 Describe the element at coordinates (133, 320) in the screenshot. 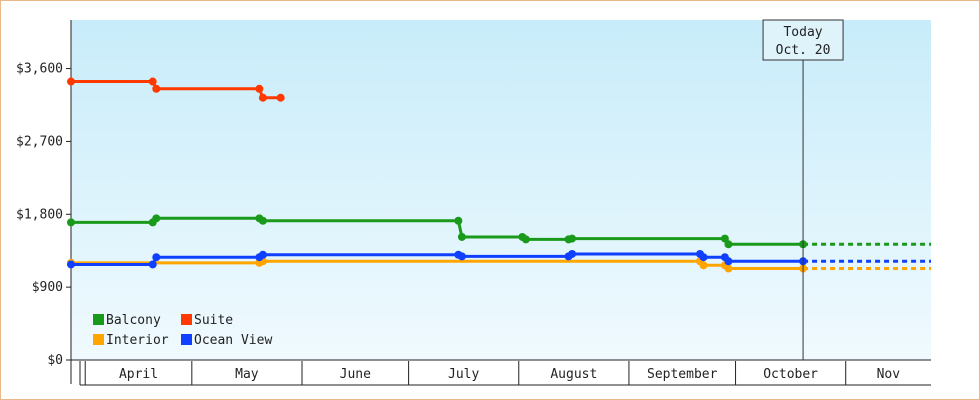

I see `legend-label-0: Balcony` at that location.